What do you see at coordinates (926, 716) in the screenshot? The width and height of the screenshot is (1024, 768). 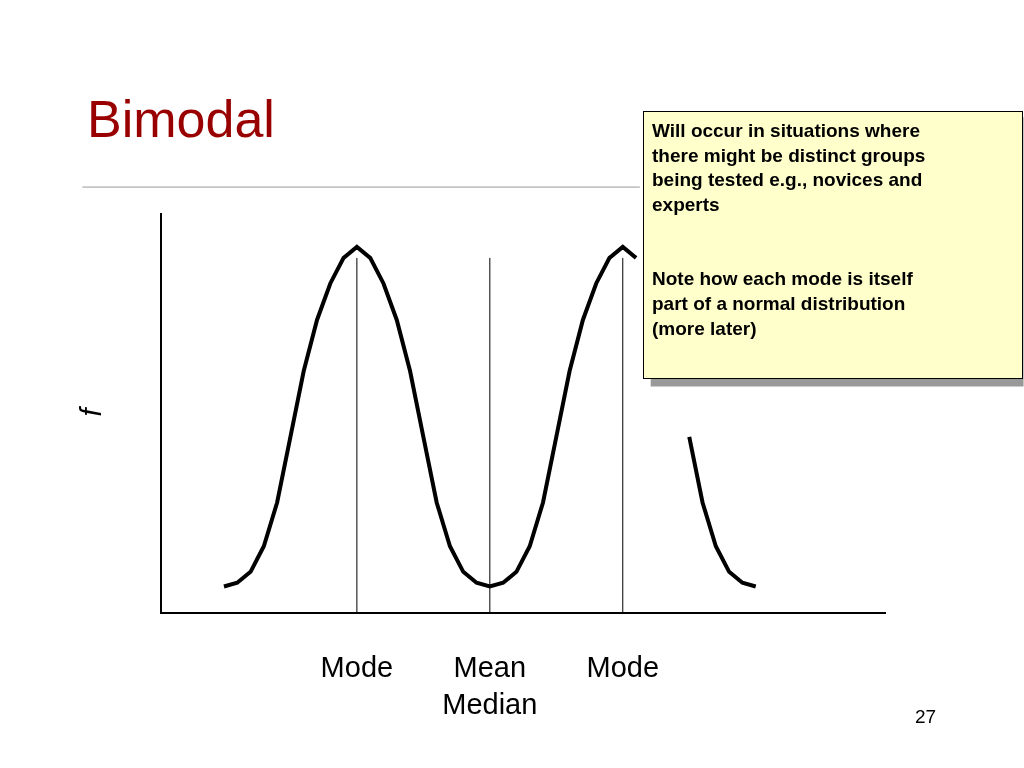 I see `text: 27` at bounding box center [926, 716].